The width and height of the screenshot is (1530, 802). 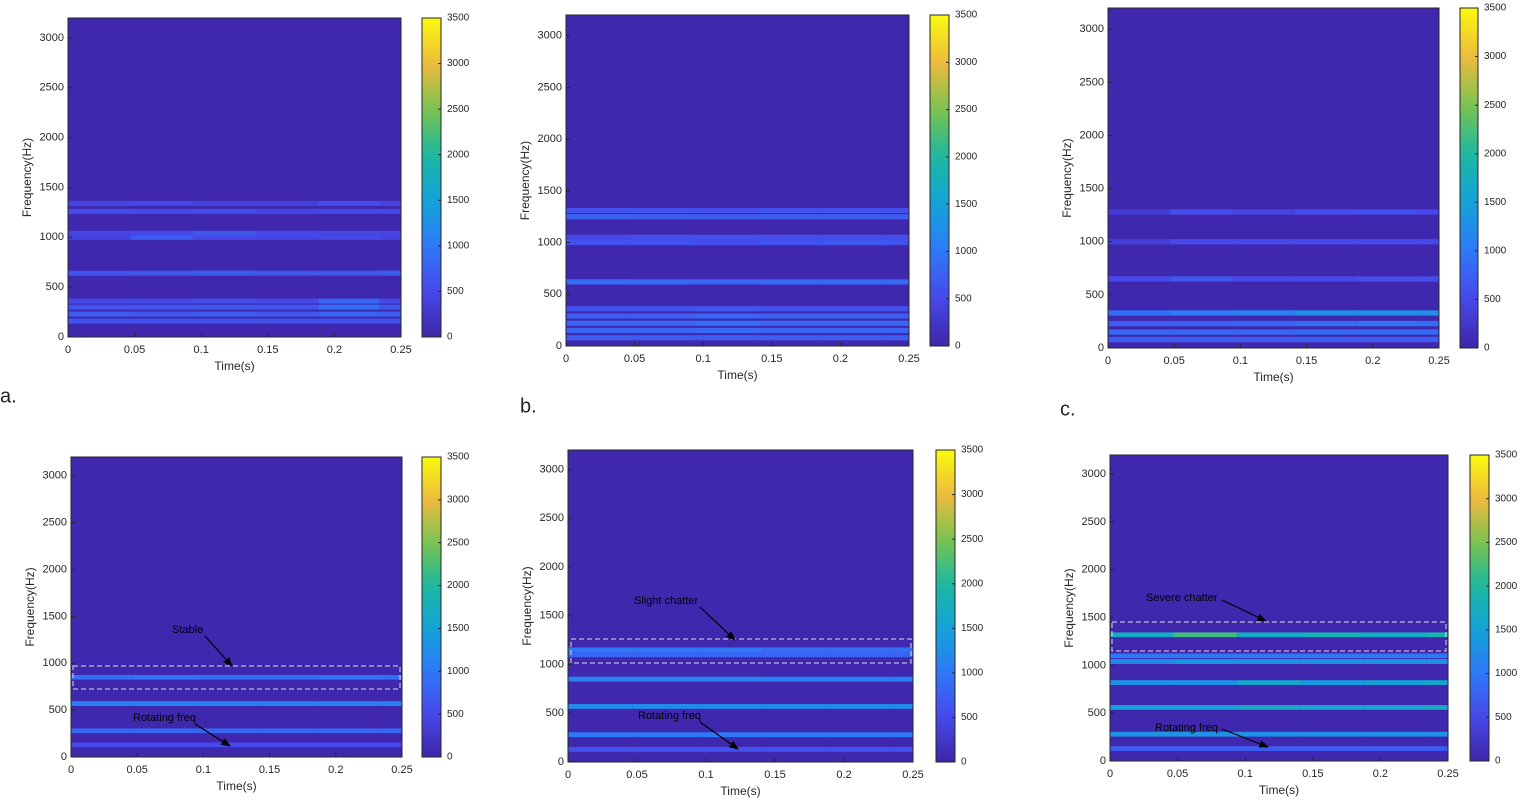 What do you see at coordinates (1506, 455) in the screenshot?
I see `colorbar-tick-label: 3500` at bounding box center [1506, 455].